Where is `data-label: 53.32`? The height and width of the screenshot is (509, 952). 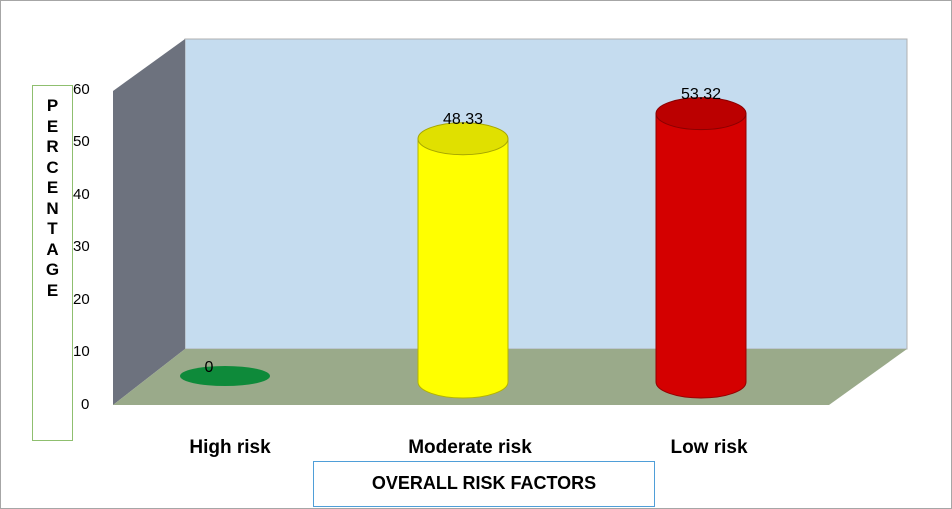
data-label: 53.32 is located at coordinates (701, 94).